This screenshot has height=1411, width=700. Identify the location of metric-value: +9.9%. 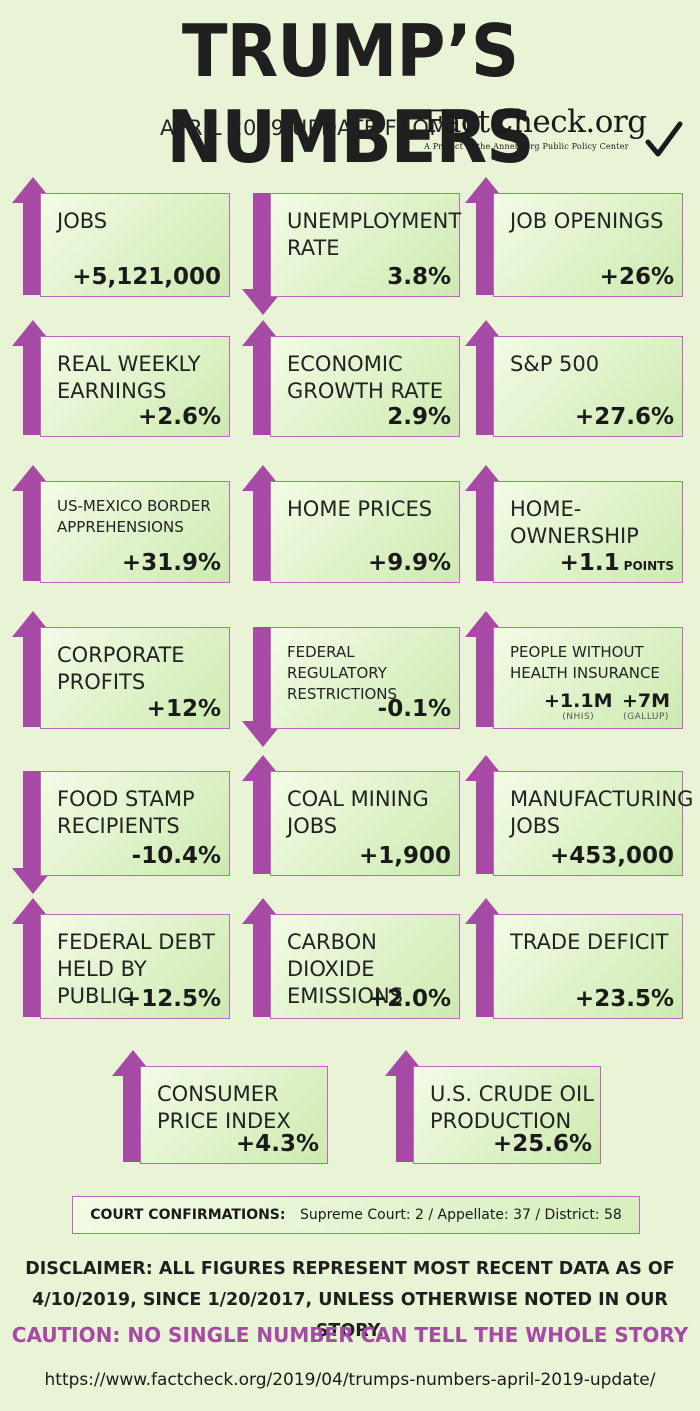
(409, 563).